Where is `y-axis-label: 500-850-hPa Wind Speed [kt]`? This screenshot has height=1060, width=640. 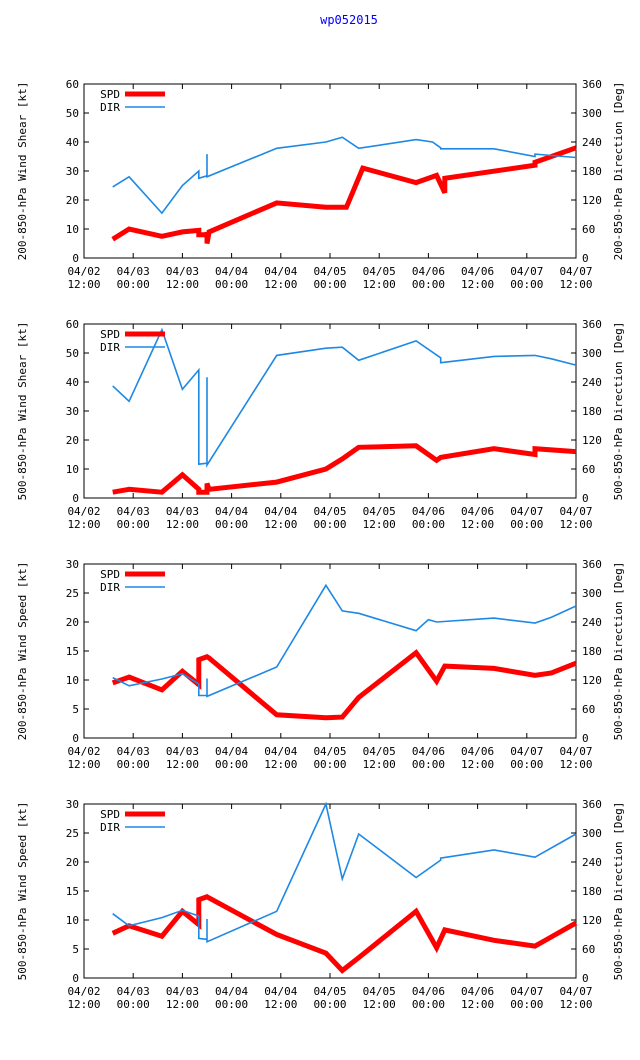 y-axis-label: 500-850-hPa Wind Speed [kt] is located at coordinates (22, 891).